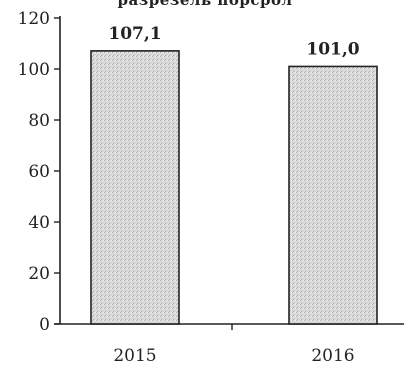  Describe the element at coordinates (134, 34) in the screenshot. I see `data-label-2015: 107,1` at that location.